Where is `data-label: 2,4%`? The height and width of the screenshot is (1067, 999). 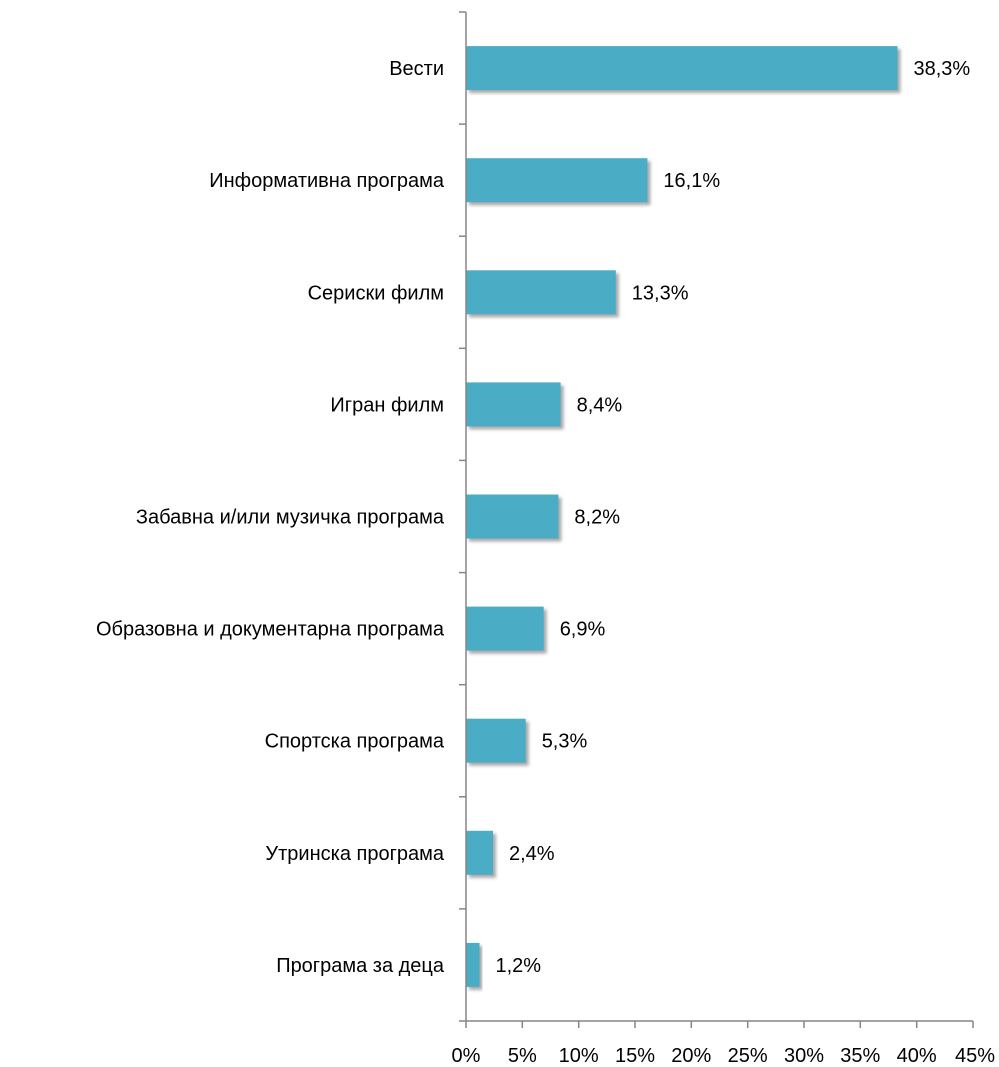
data-label: 2,4% is located at coordinates (532, 854).